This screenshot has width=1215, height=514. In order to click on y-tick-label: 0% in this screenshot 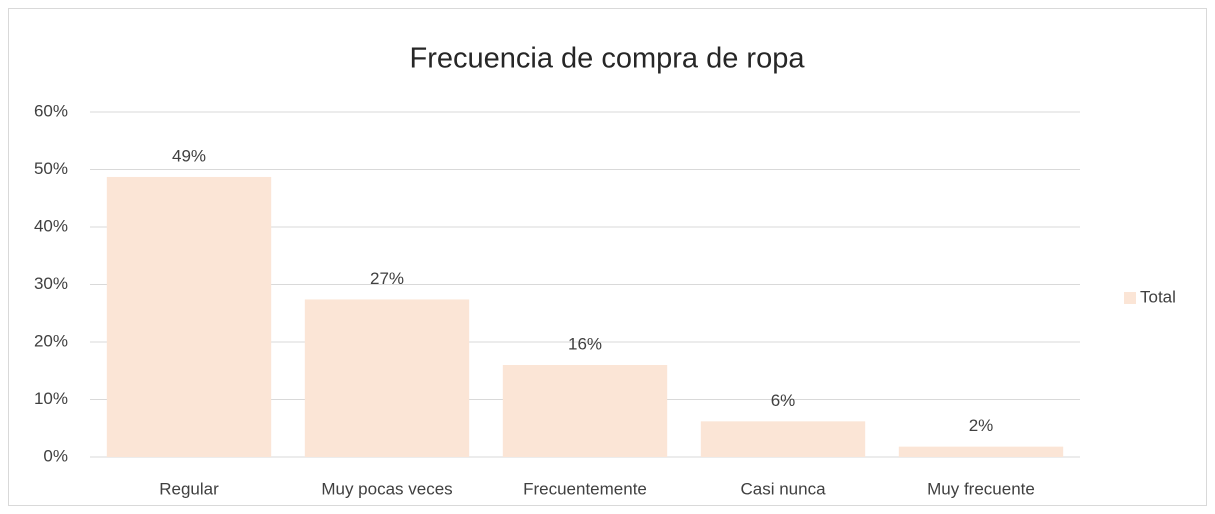, I will do `click(55, 455)`.